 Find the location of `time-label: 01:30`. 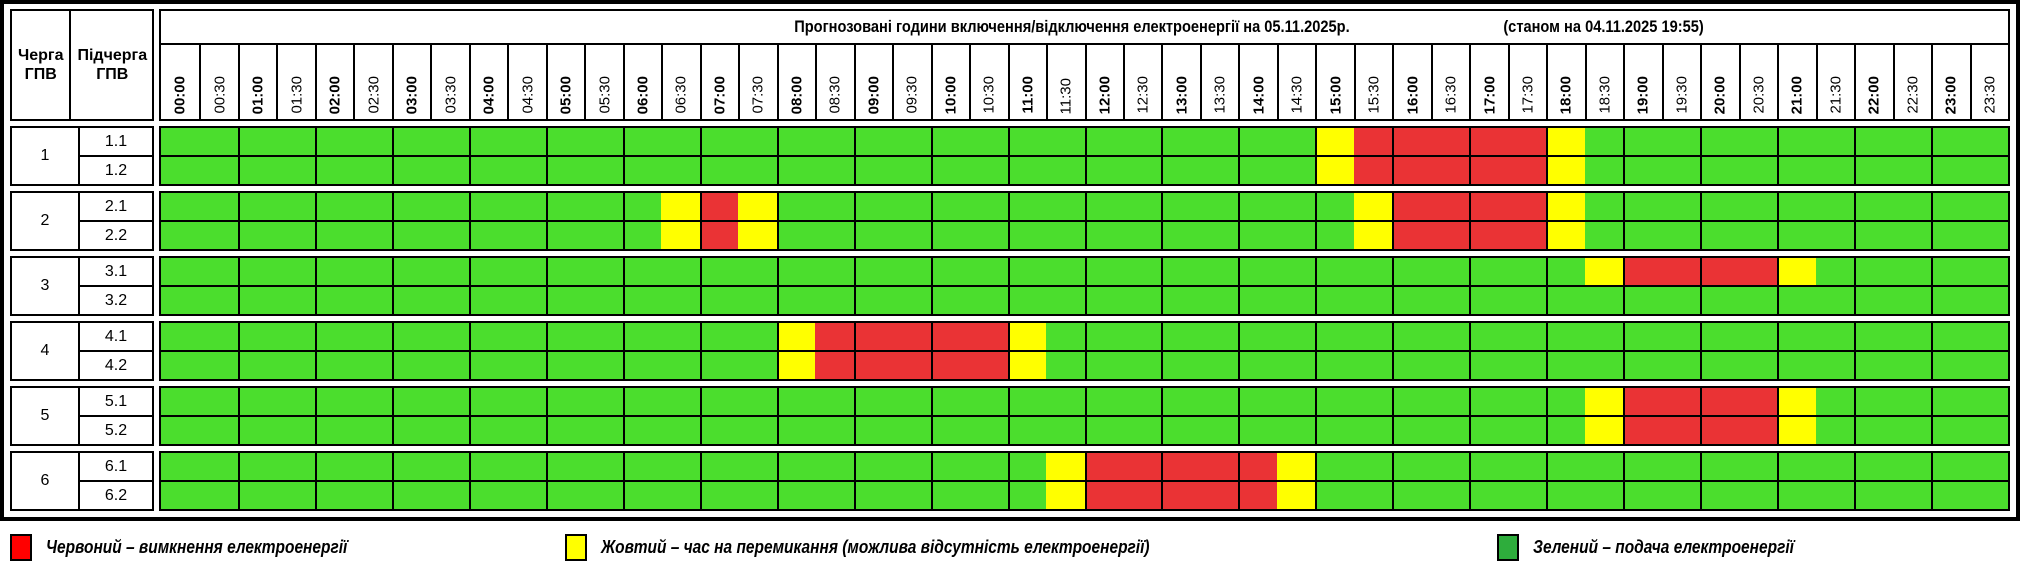

time-label: 01:30 is located at coordinates (297, 95).